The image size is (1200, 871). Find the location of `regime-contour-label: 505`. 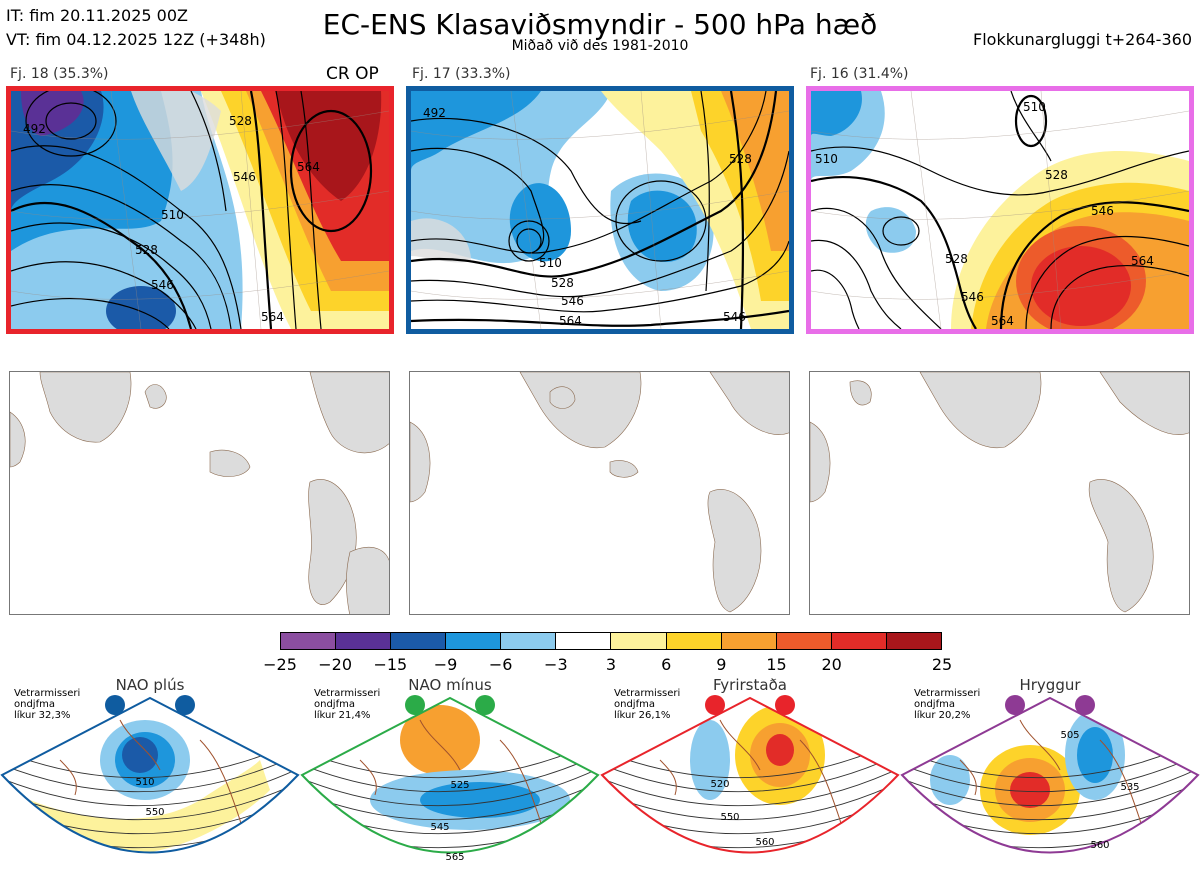

regime-contour-label: 505 is located at coordinates (1069, 735).